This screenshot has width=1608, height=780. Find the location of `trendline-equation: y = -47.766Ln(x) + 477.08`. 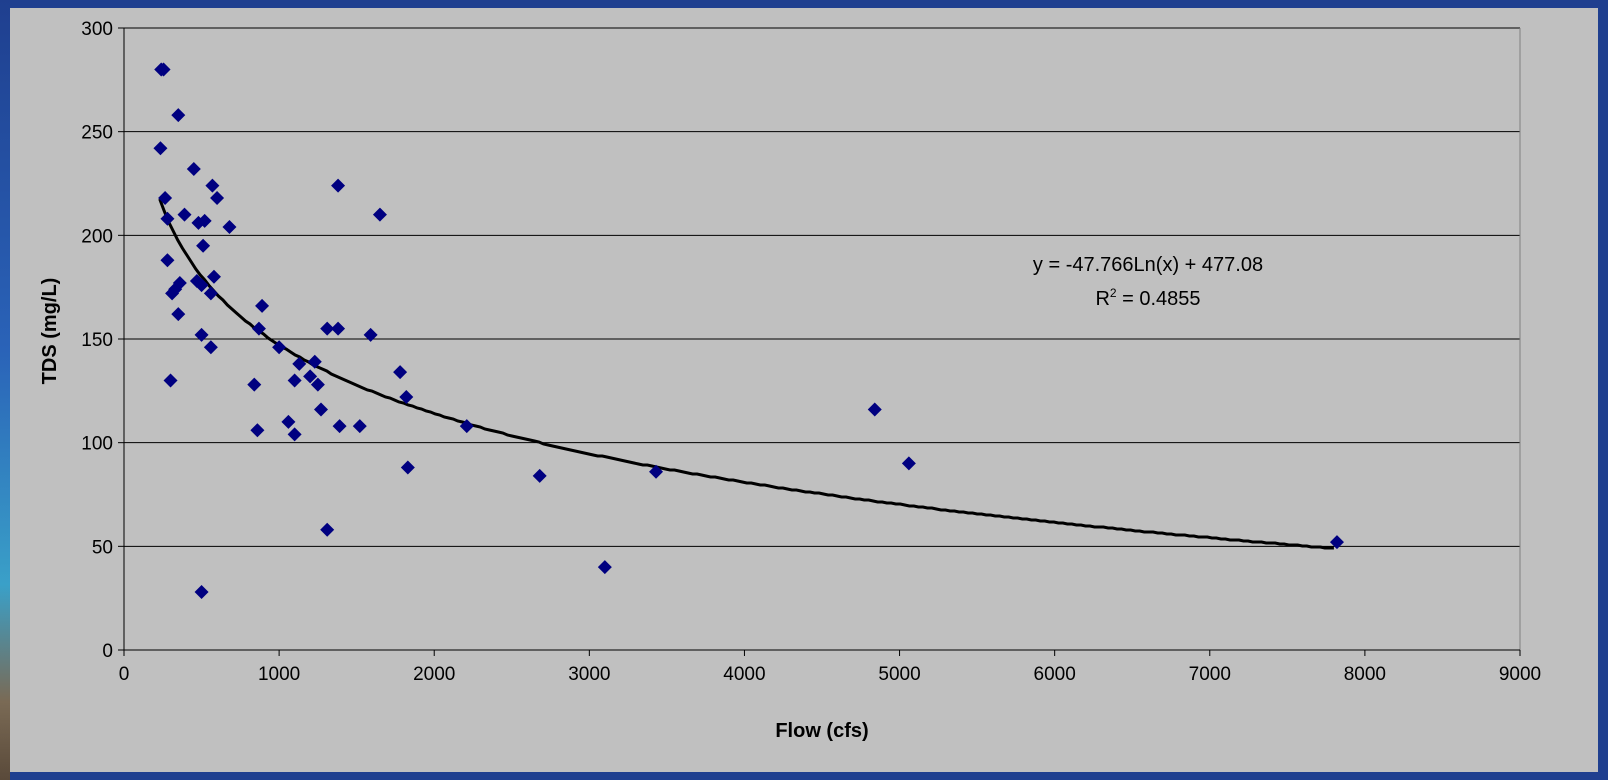

trendline-equation: y = -47.766Ln(x) + 477.08 is located at coordinates (1148, 265).